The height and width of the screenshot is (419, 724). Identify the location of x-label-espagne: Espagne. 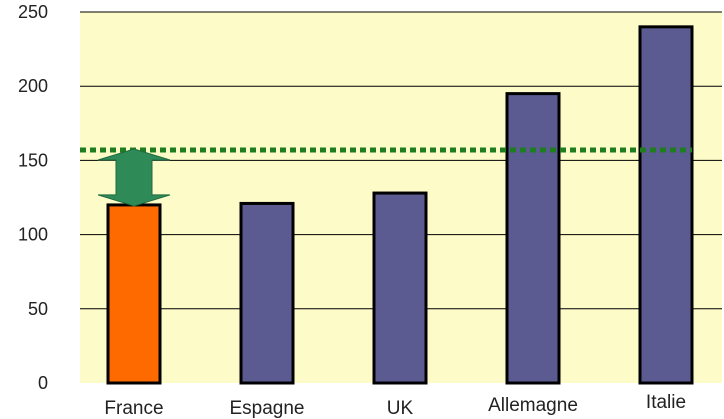
(266, 408).